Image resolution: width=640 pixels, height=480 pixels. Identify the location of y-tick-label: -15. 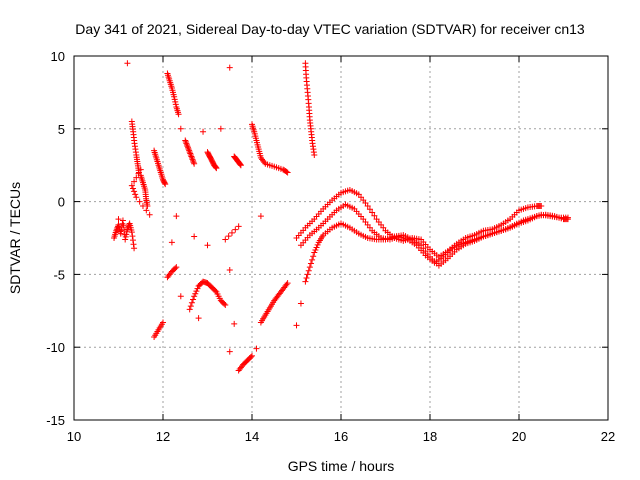
(55, 420).